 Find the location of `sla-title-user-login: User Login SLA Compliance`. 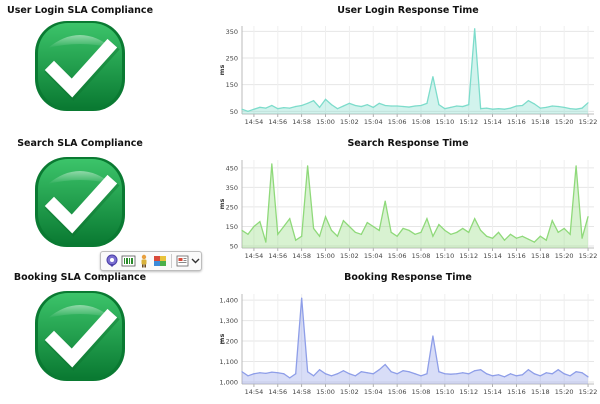

sla-title-user-login: User Login SLA Compliance is located at coordinates (80, 10).